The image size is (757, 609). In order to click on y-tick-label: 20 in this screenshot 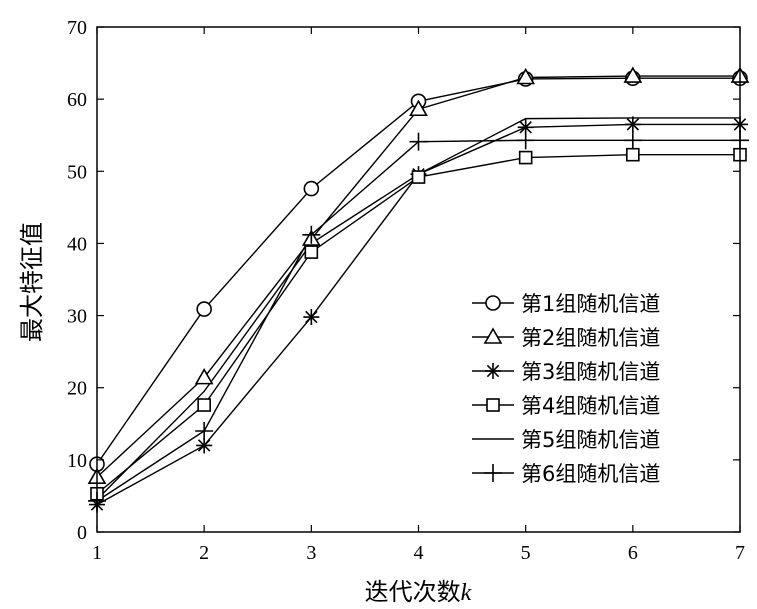, I will do `click(77, 389)`.